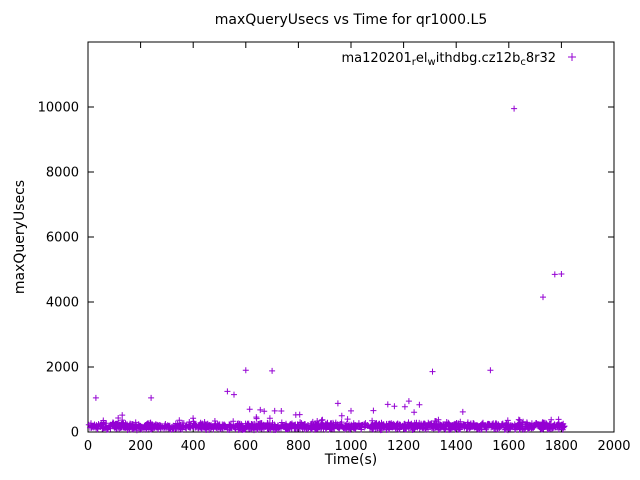 The image size is (640, 480). I want to click on x-axis-label: Time(s), so click(351, 460).